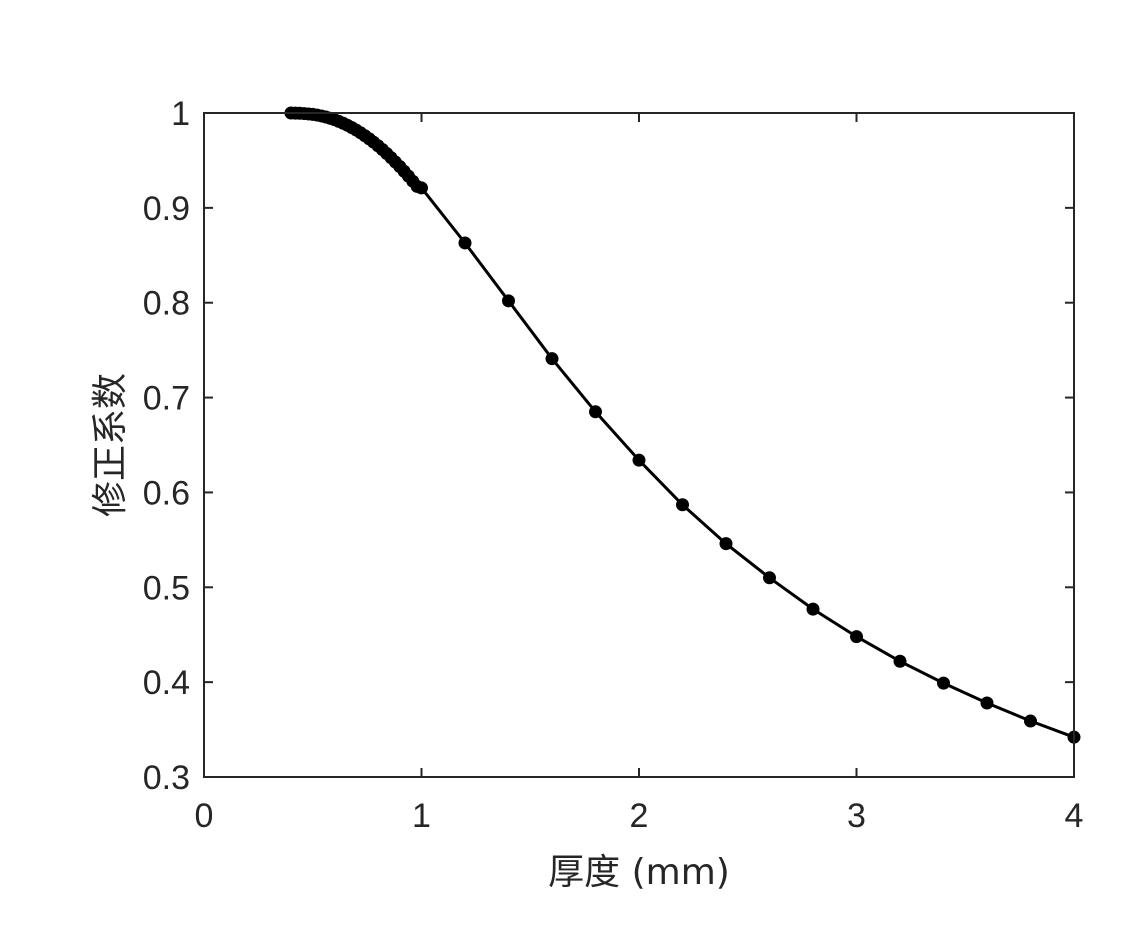 The width and height of the screenshot is (1140, 934). Describe the element at coordinates (421, 816) in the screenshot. I see `x-tick-label: 1` at that location.